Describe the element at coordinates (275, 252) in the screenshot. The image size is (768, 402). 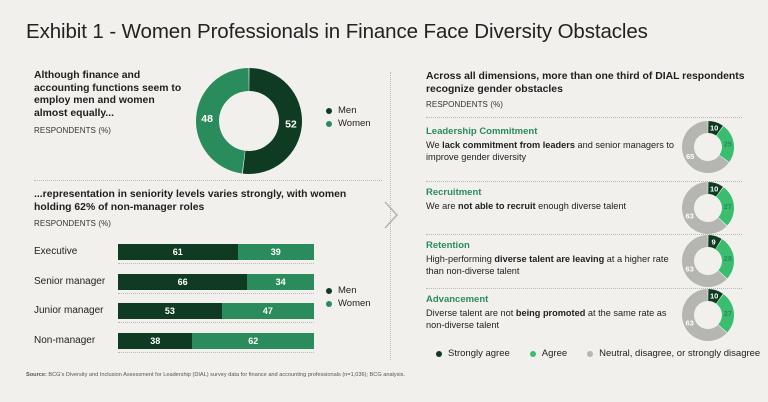
I see `bar-segment-women: 39` at that location.